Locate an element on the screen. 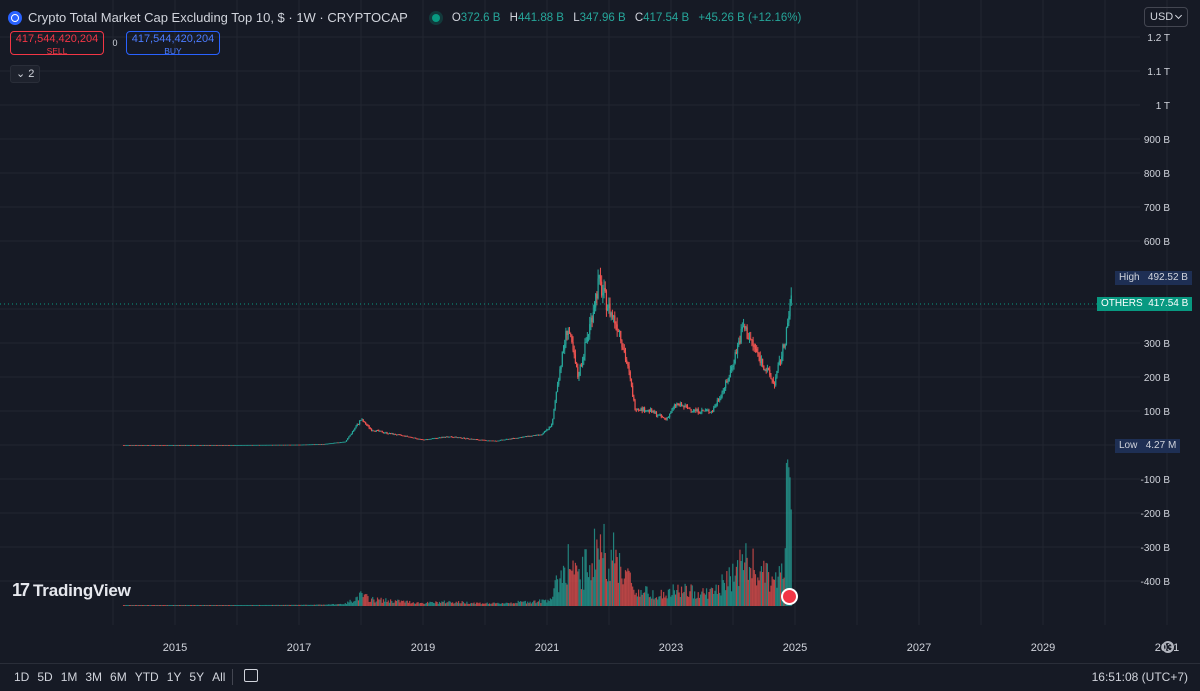  range-button-1d: 1D is located at coordinates (22, 677).